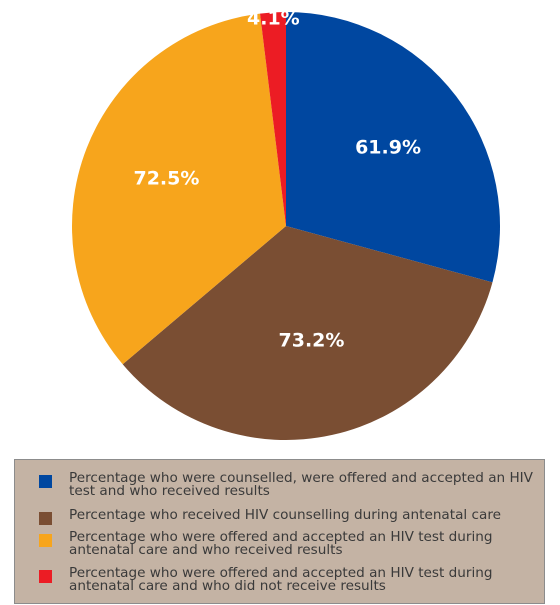  Describe the element at coordinates (388, 148) in the screenshot. I see `pie-label-counselled-tested-received: 61.9%` at that location.